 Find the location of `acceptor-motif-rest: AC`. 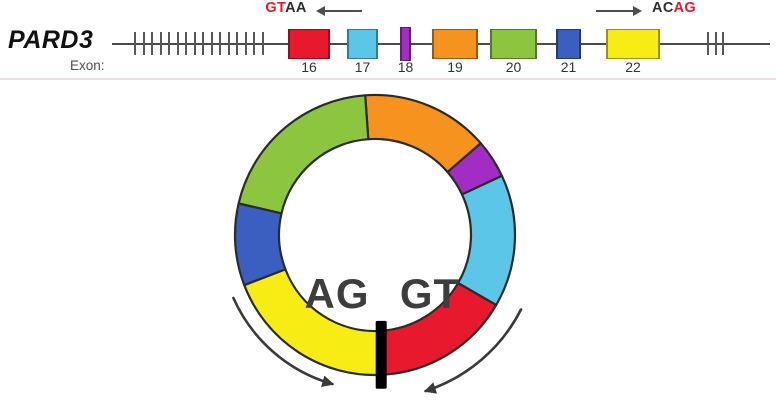

acceptor-motif-rest: AC is located at coordinates (663, 8).